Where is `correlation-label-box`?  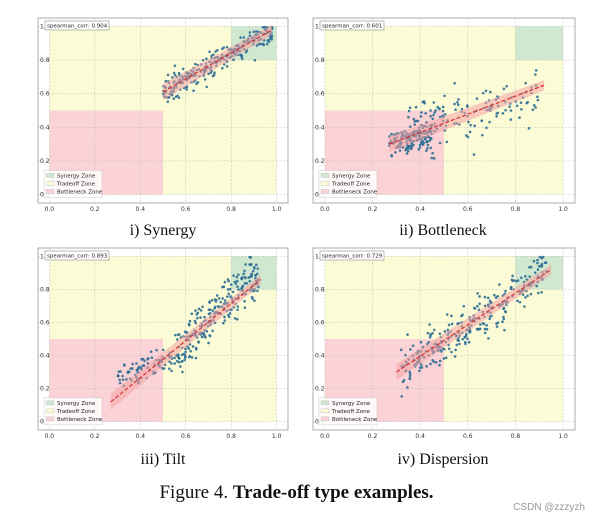
correlation-label-box is located at coordinates (352, 255).